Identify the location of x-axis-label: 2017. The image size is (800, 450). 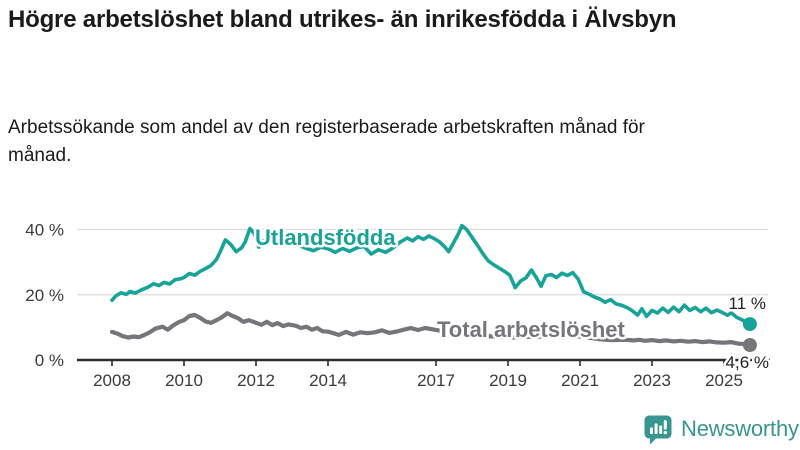
(436, 380).